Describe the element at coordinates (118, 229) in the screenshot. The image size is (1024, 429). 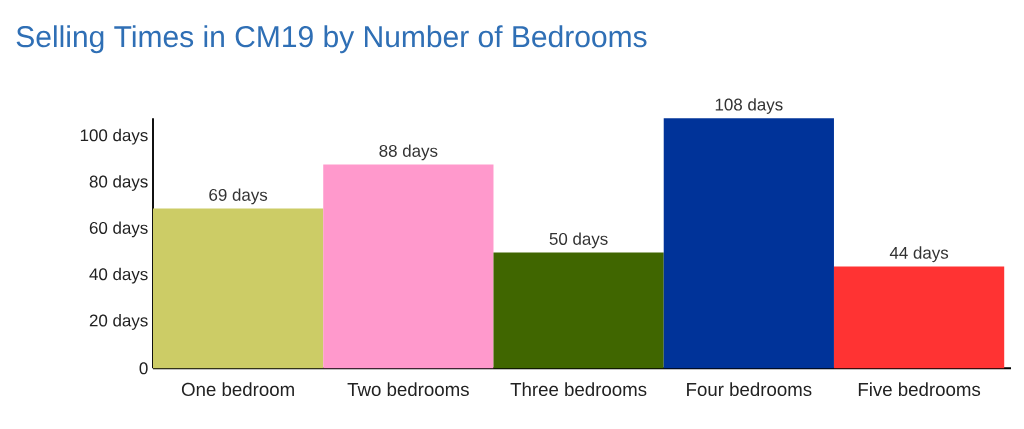
I see `y-tick-label: 60 days` at that location.